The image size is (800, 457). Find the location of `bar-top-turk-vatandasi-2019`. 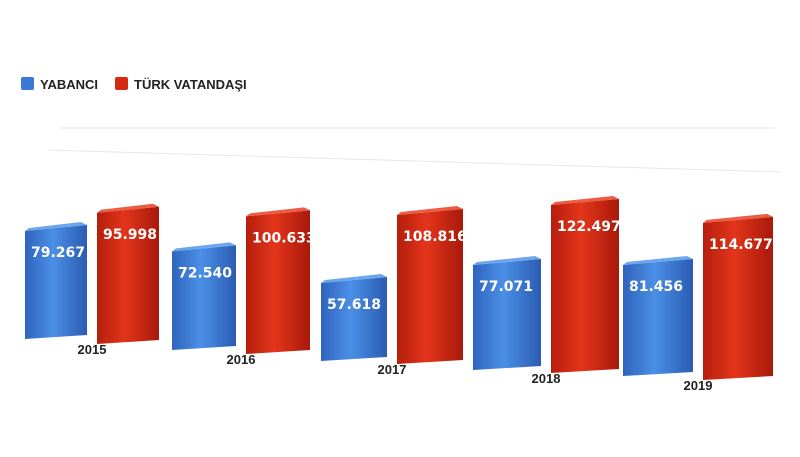

bar-top-turk-vatandasi-2019 is located at coordinates (738, 218).